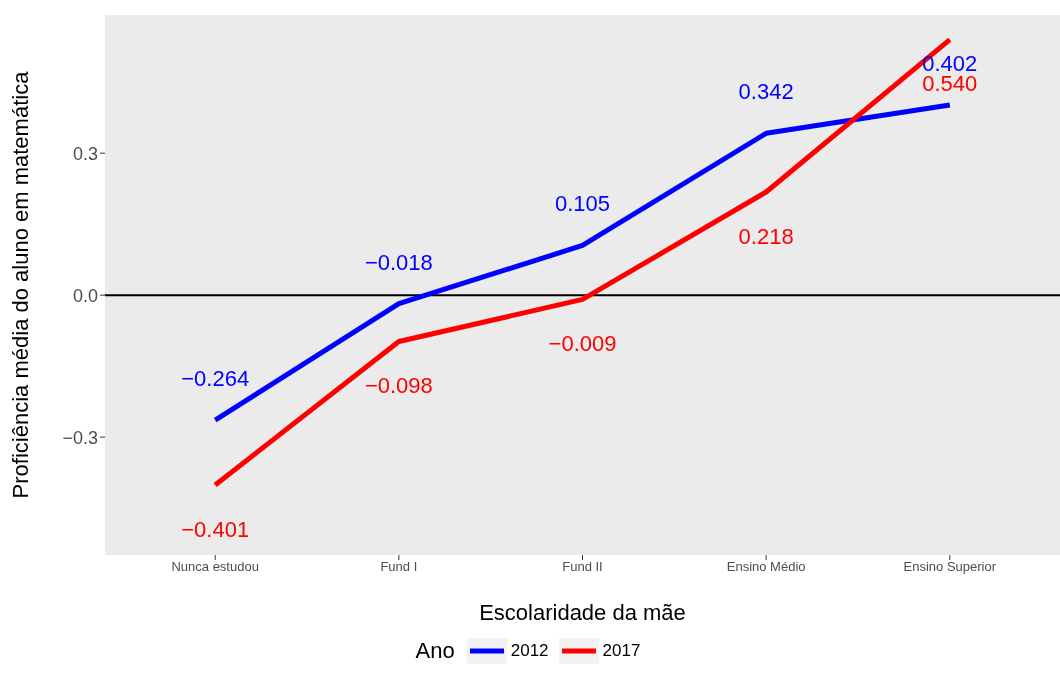 The image size is (1060, 690). I want to click on data-label: −0.264, so click(215, 378).